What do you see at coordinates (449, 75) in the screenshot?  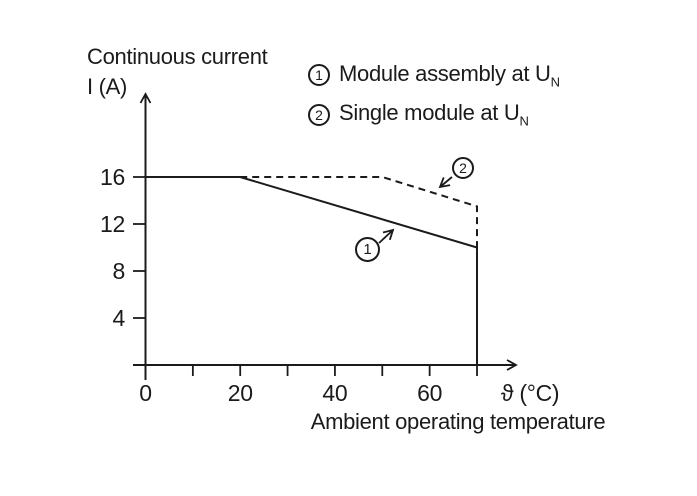 I see `legend-label-1: Module assembly at UN` at bounding box center [449, 75].